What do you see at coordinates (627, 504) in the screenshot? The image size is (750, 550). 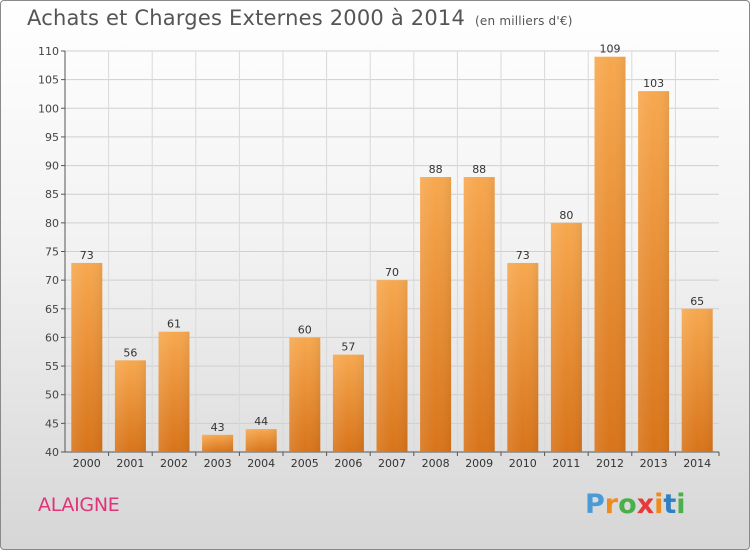 I see `logo-letter: o` at bounding box center [627, 504].